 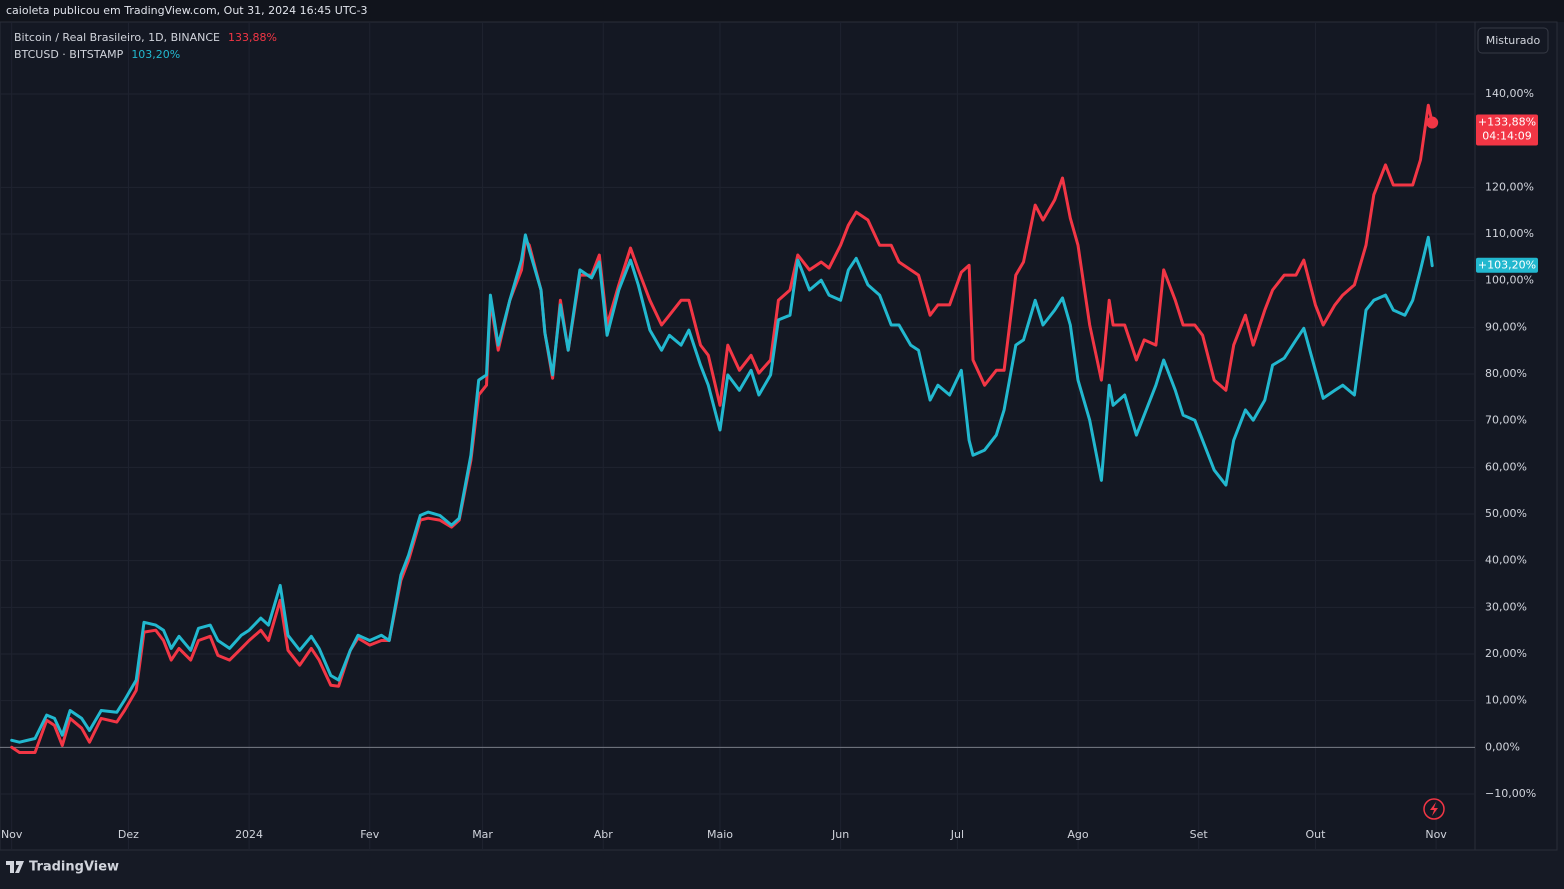 I want to click on footer-text: TradingView, so click(x=74, y=867).